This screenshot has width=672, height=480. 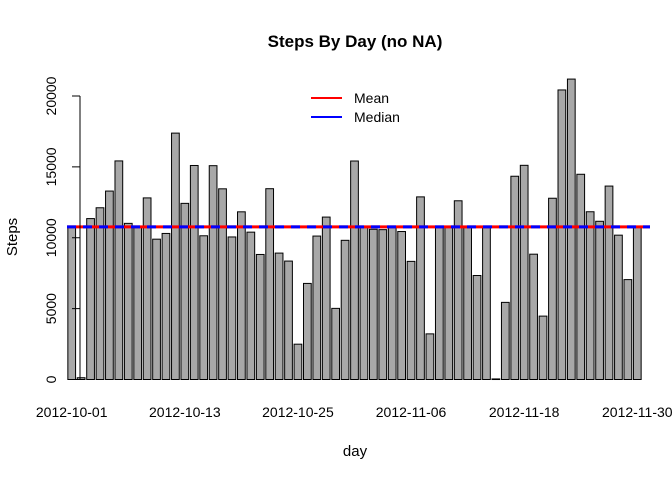 What do you see at coordinates (185, 412) in the screenshot?
I see `x-tick-label: 2012-10-13` at bounding box center [185, 412].